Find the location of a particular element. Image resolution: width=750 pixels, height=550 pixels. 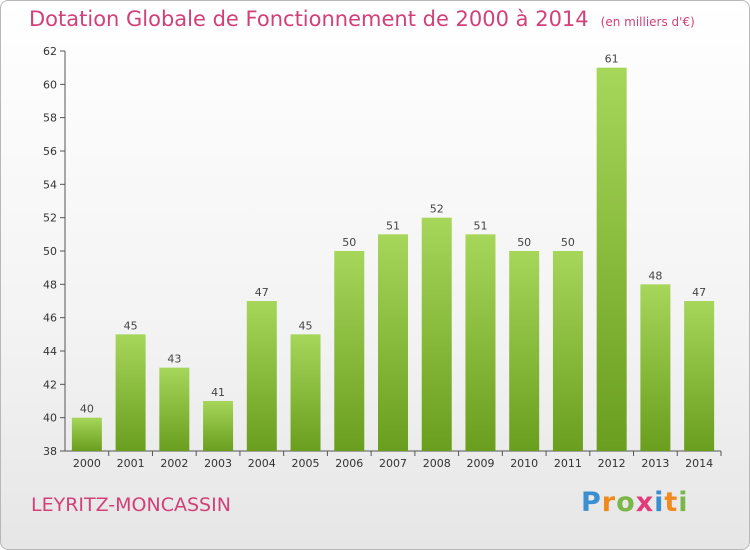

logo-letter: r is located at coordinates (609, 502).